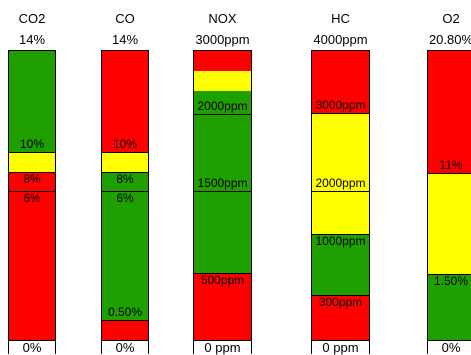 The image size is (471, 355). What do you see at coordinates (222, 39) in the screenshot?
I see `gauge-max-nox: 3000ppm` at bounding box center [222, 39].